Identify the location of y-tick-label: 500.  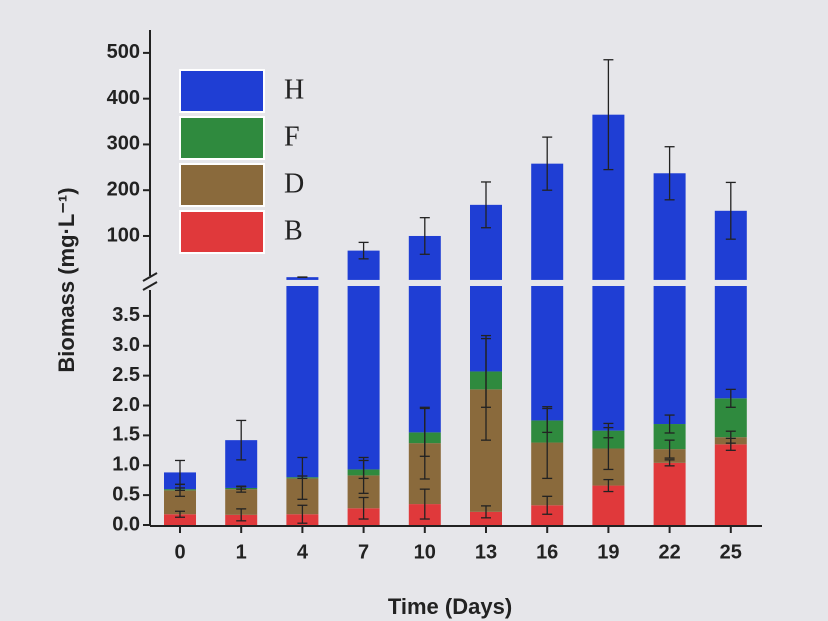
(123, 52).